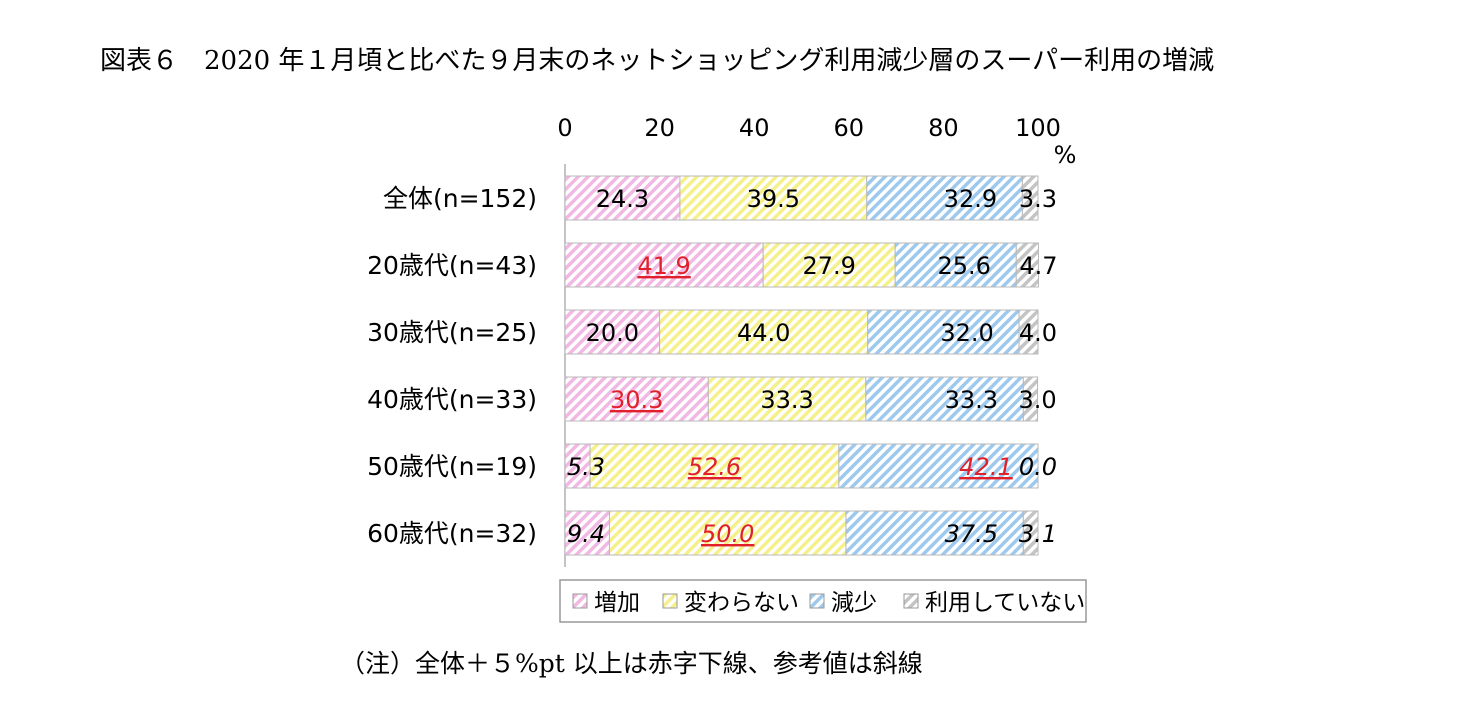  What do you see at coordinates (854, 603) in the screenshot?
I see `legend-label: 減少` at bounding box center [854, 603].